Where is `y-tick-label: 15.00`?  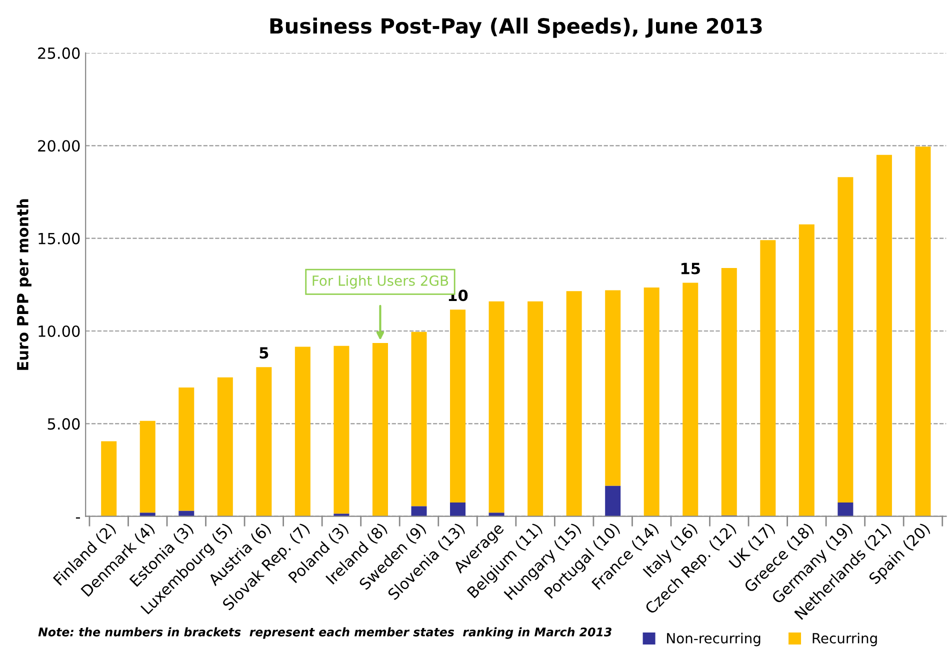
y-tick-label: 15.00 is located at coordinates (59, 238).